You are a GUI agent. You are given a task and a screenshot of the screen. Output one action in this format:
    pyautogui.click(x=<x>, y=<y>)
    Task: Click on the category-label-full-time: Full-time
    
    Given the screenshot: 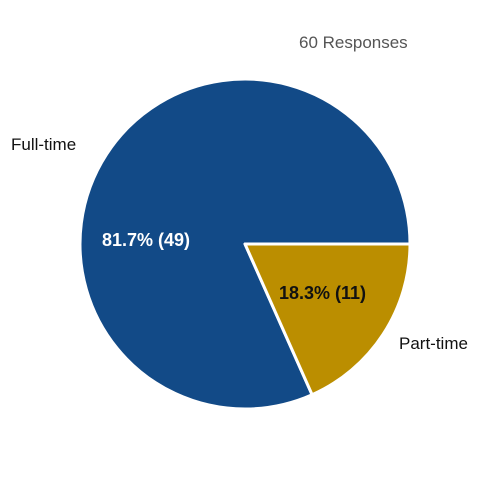 What is the action you would take?
    pyautogui.click(x=43, y=144)
    